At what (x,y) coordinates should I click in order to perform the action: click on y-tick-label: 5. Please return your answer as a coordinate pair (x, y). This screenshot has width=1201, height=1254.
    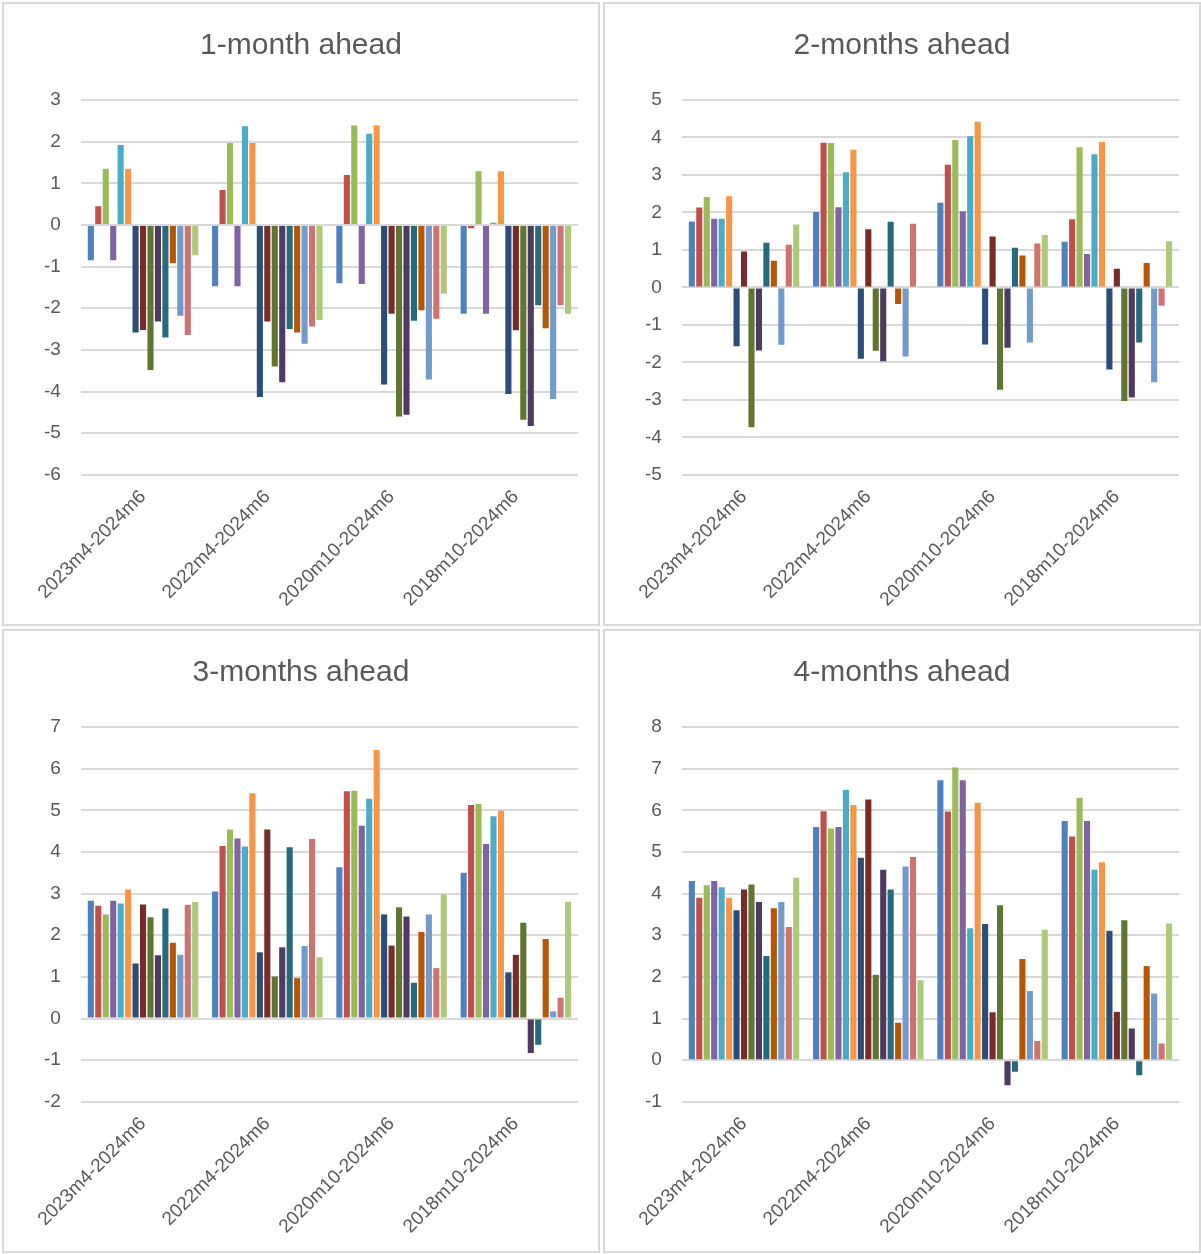
    Looking at the image, I should click on (656, 851).